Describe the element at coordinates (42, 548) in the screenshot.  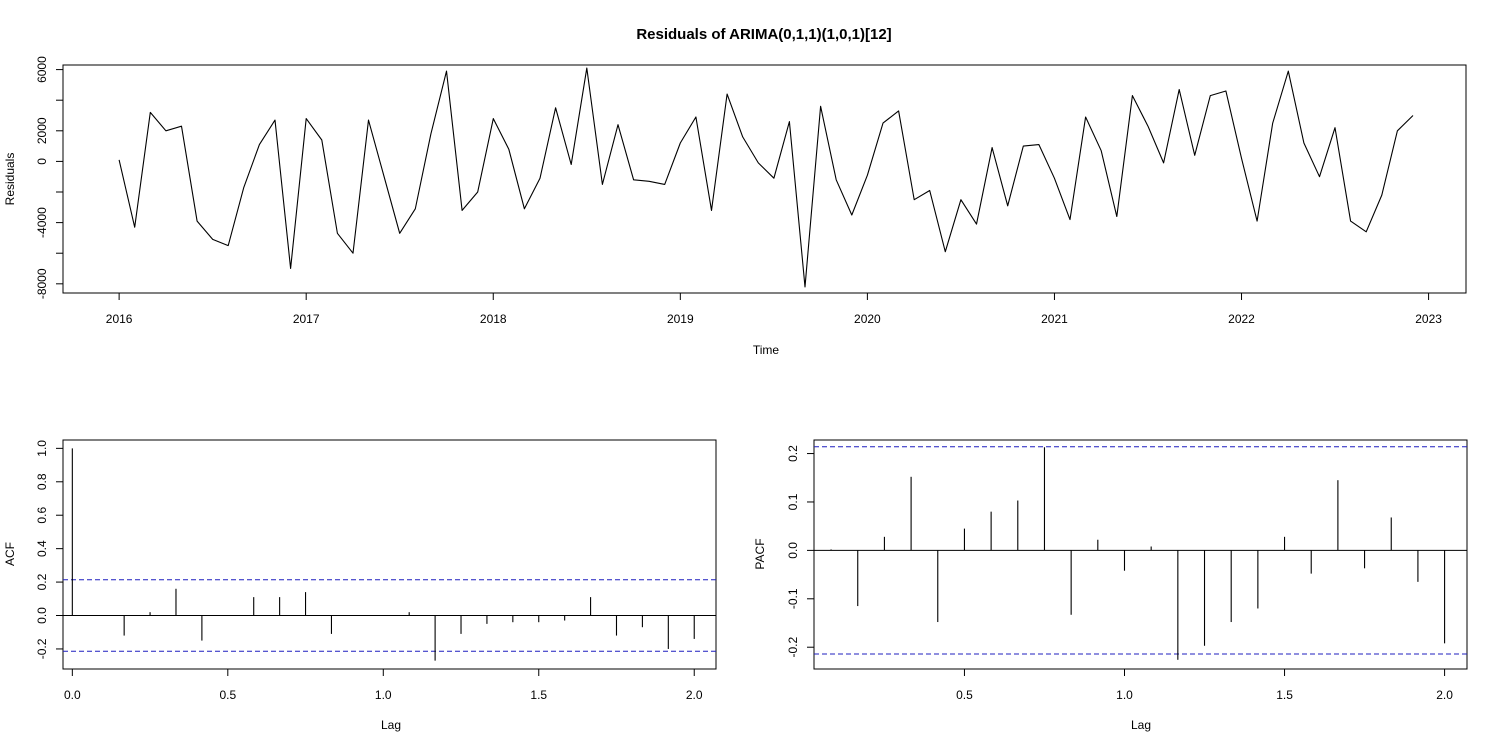
I see `acf-y-tick-label: 0.4` at that location.